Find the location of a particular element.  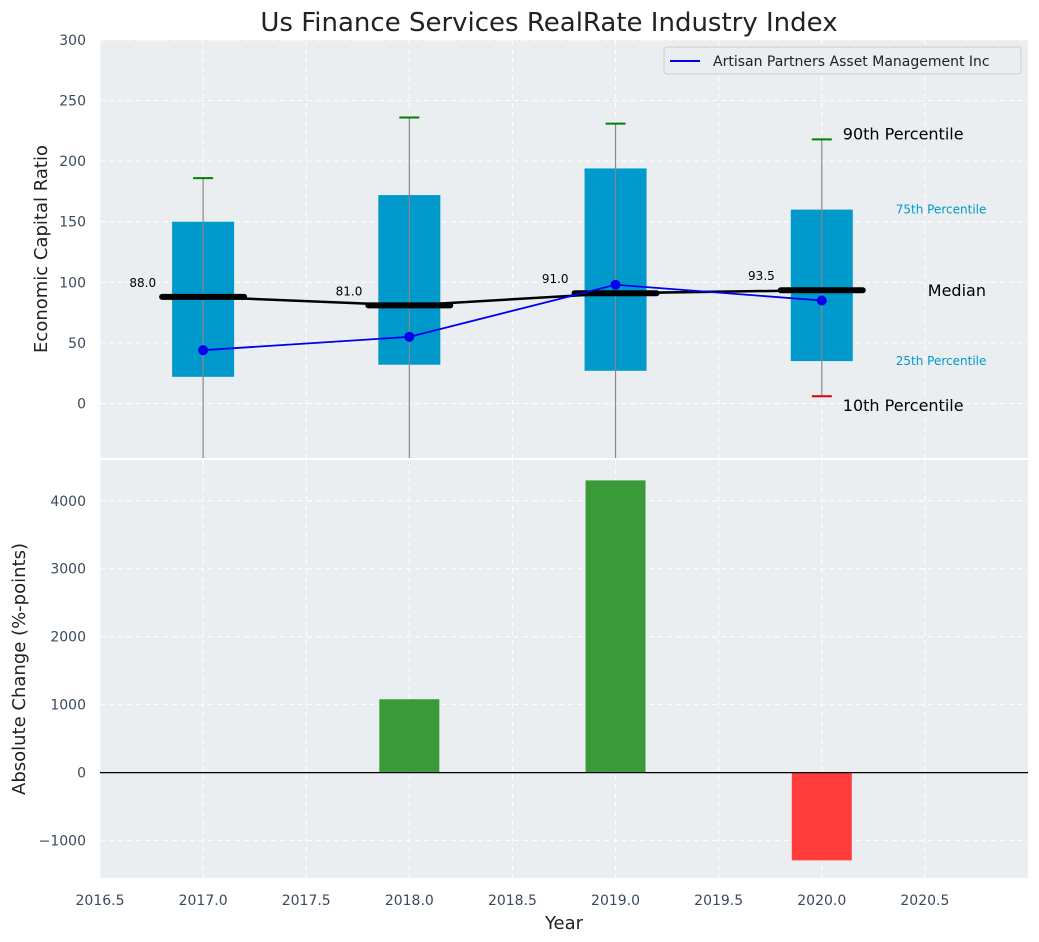

legend-entry-label: Artisan Partners Asset Management Inc is located at coordinates (851, 62).